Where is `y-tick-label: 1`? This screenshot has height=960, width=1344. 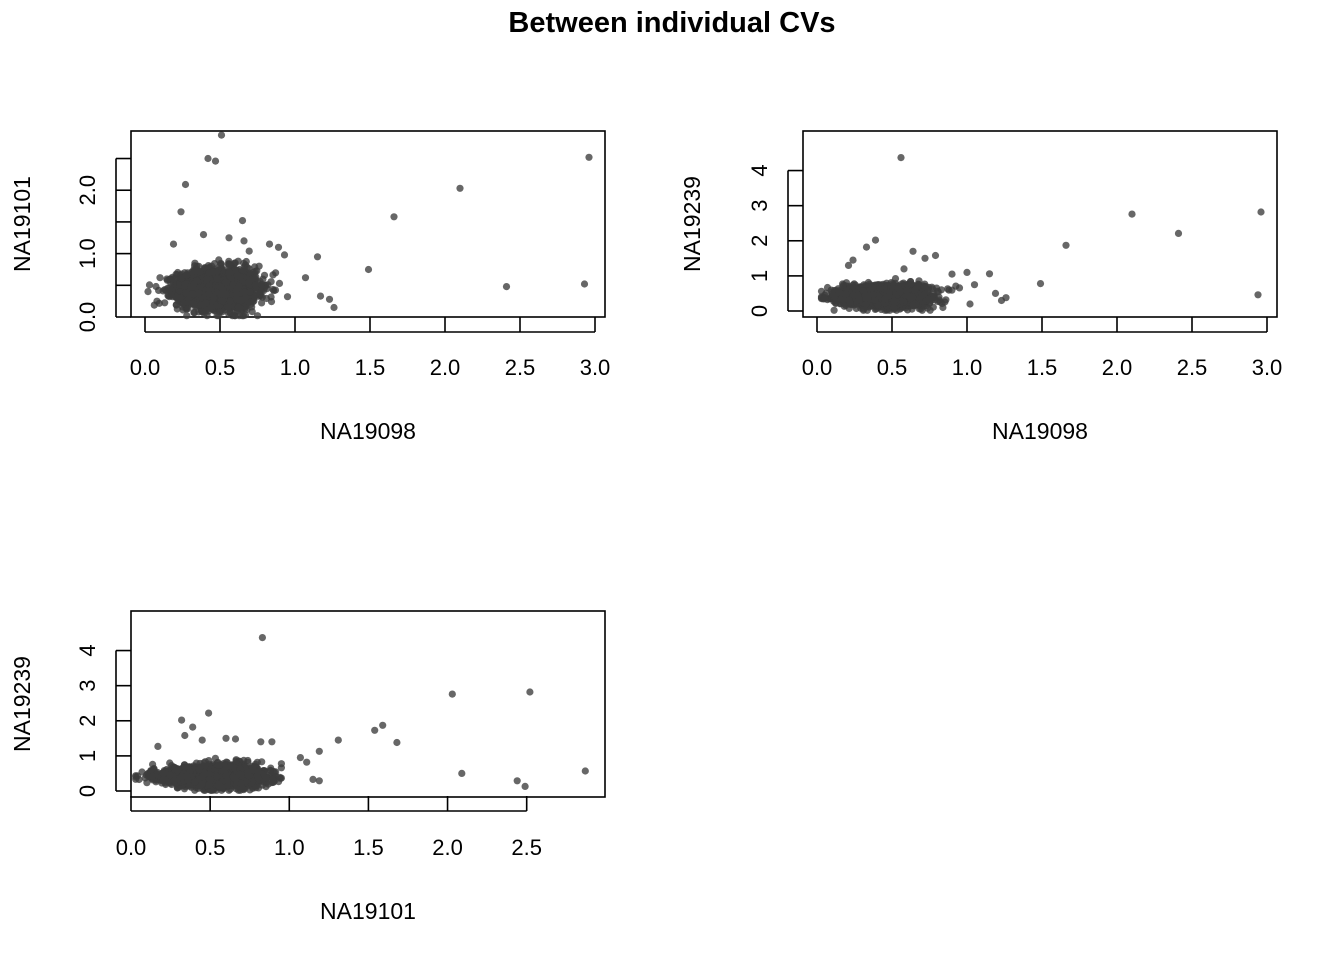 y-tick-label: 1 is located at coordinates (87, 756).